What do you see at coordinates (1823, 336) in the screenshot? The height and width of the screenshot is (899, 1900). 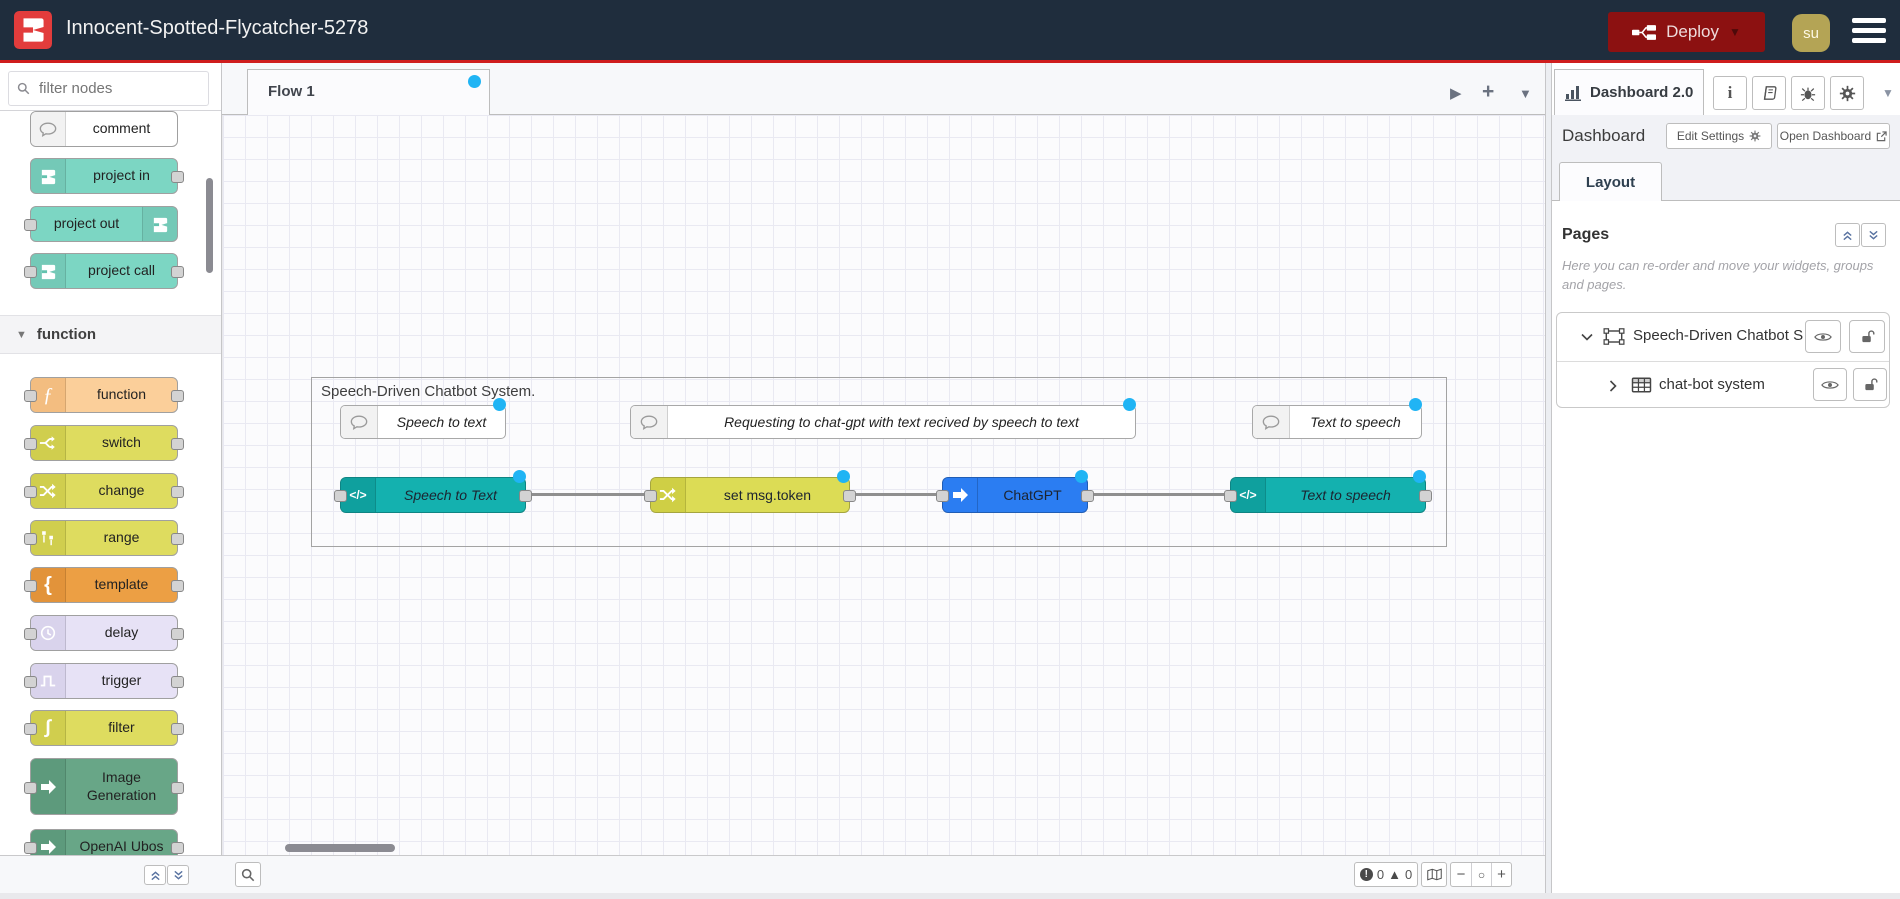 I see `page-visibility-button` at bounding box center [1823, 336].